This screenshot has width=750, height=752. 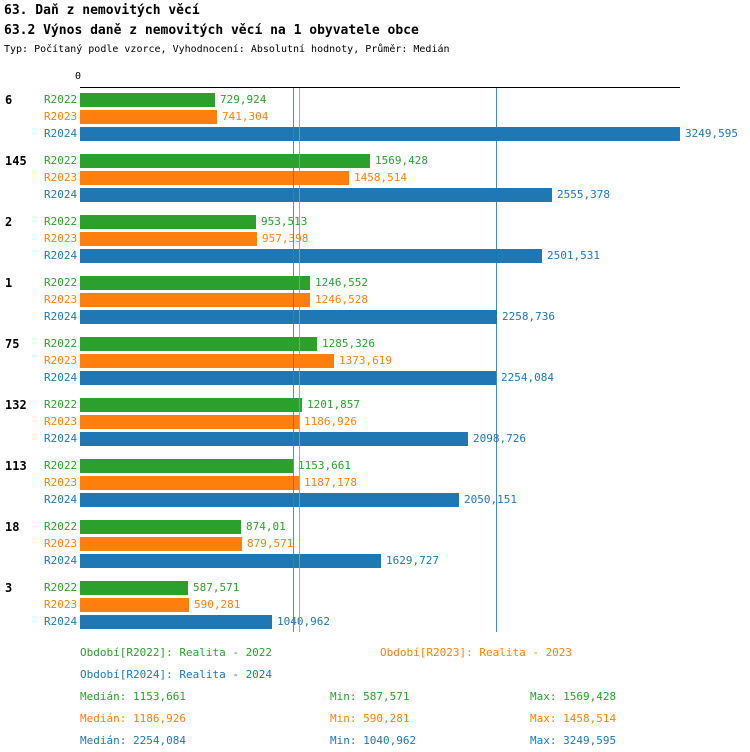 I want to click on group-label: 2, so click(x=9, y=222).